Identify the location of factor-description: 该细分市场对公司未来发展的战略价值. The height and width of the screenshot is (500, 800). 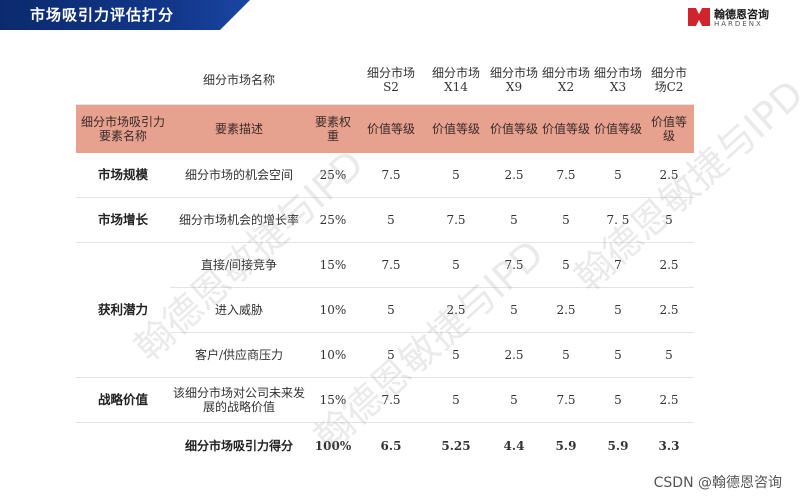
(239, 400).